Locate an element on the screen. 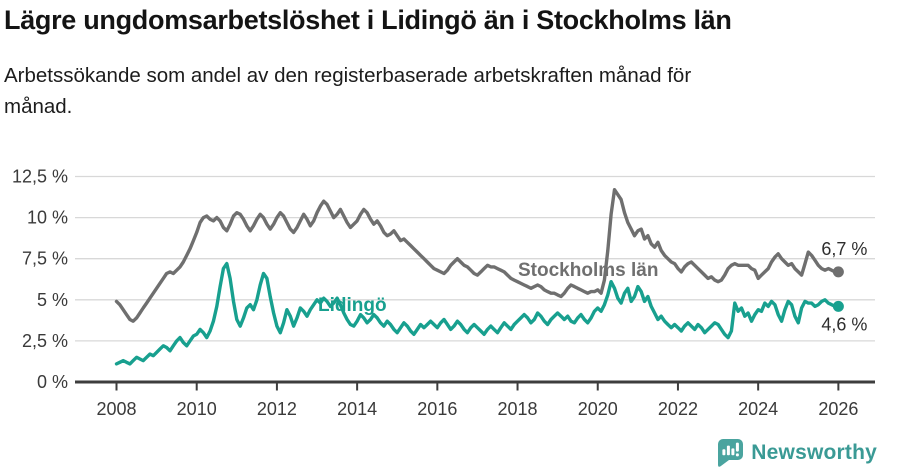 Image resolution: width=900 pixels, height=474 pixels. x-tick-label: 2026 is located at coordinates (838, 409).